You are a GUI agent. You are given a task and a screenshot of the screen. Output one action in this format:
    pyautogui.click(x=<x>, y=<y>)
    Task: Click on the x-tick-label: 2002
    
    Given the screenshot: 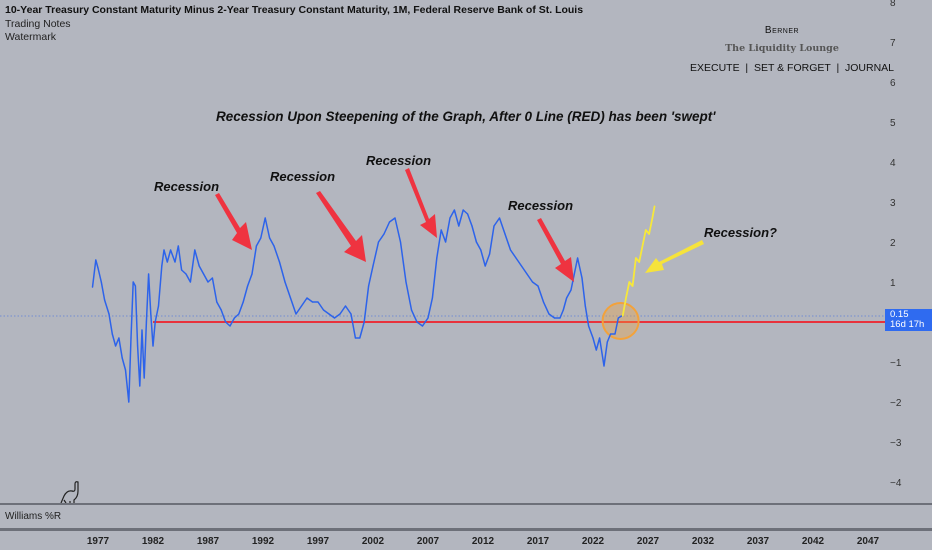 What is the action you would take?
    pyautogui.click(x=373, y=541)
    